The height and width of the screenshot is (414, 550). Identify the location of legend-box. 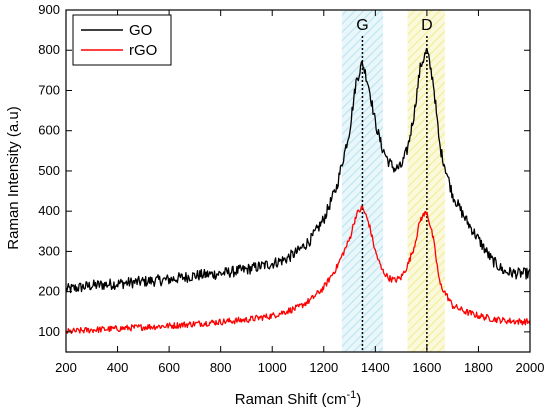
(122, 40).